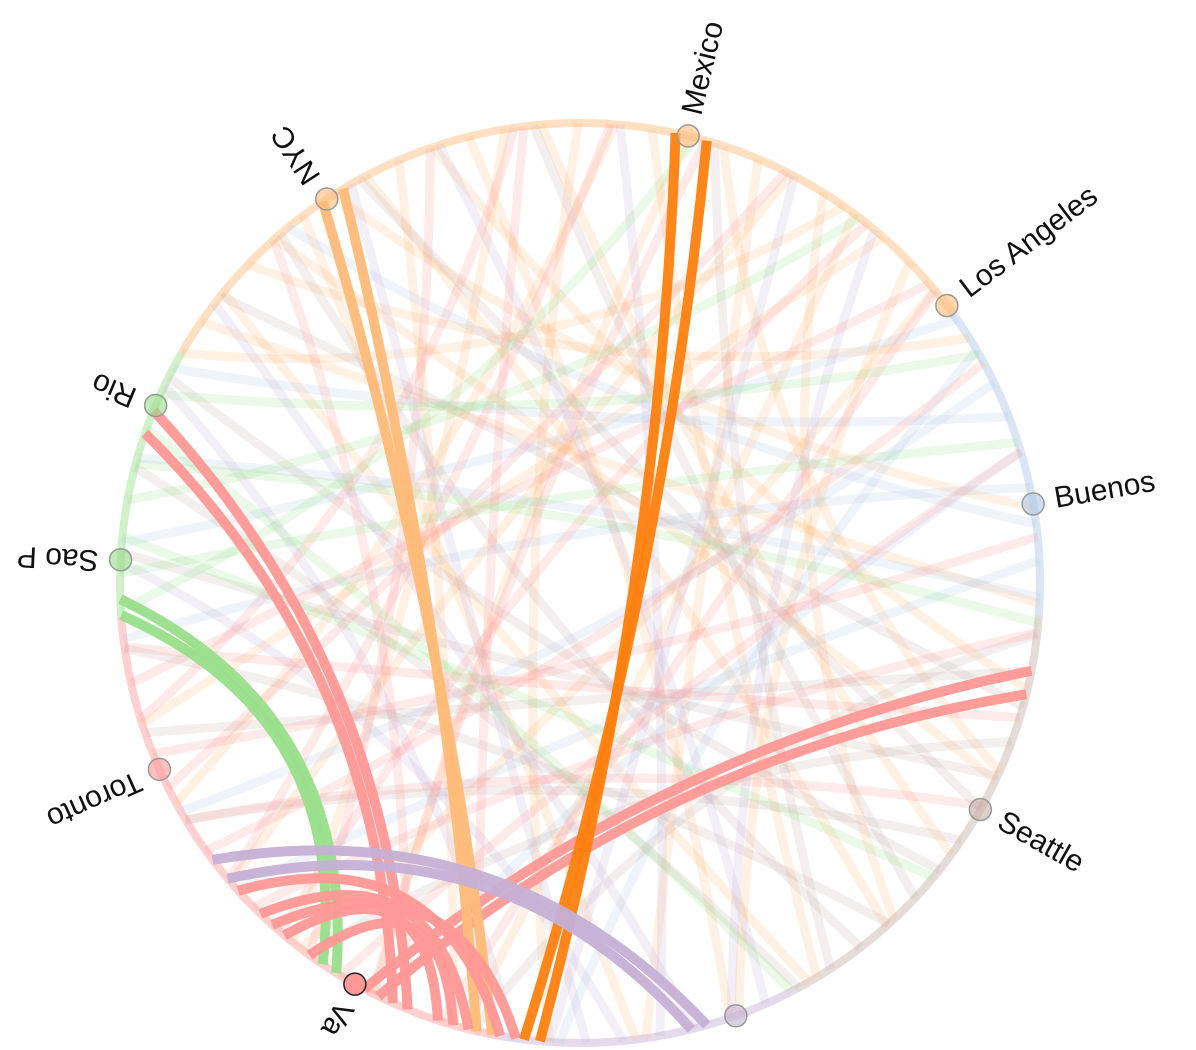  What do you see at coordinates (337, 1019) in the screenshot?
I see `node-label: Va` at bounding box center [337, 1019].